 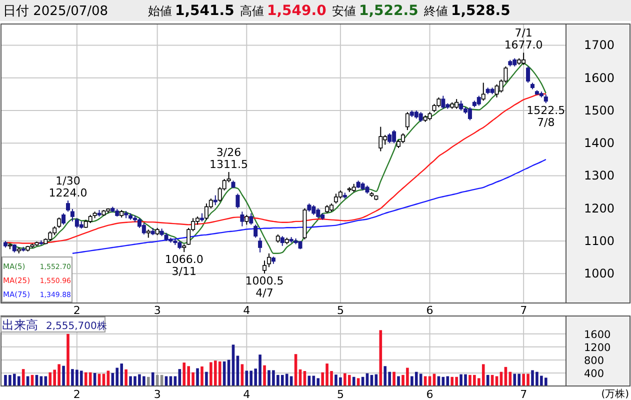 I want to click on y-tick-label: 1500, so click(x=599, y=110).